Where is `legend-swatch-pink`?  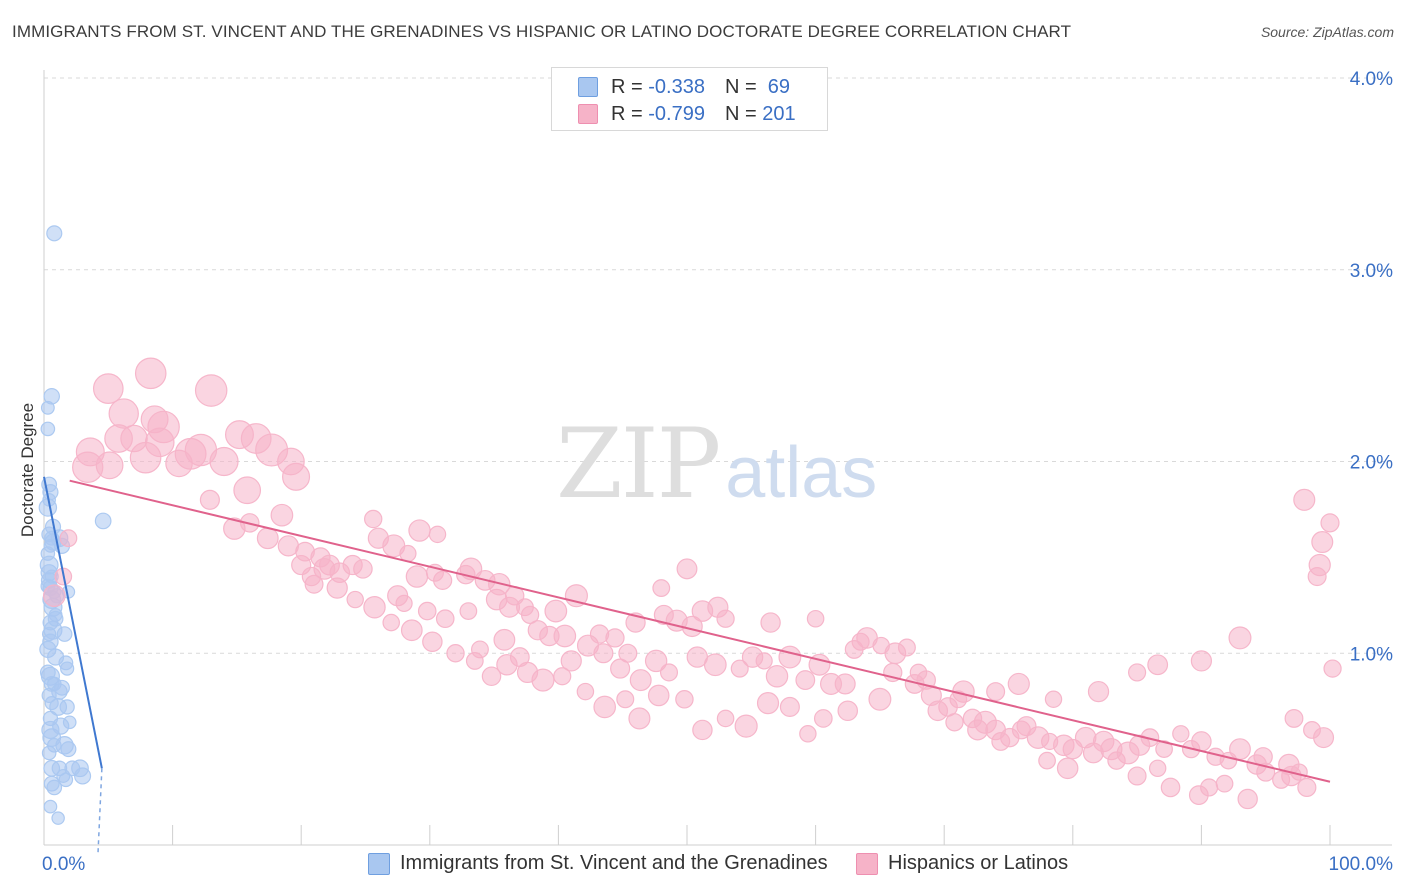
legend-swatch-pink is located at coordinates (588, 114).